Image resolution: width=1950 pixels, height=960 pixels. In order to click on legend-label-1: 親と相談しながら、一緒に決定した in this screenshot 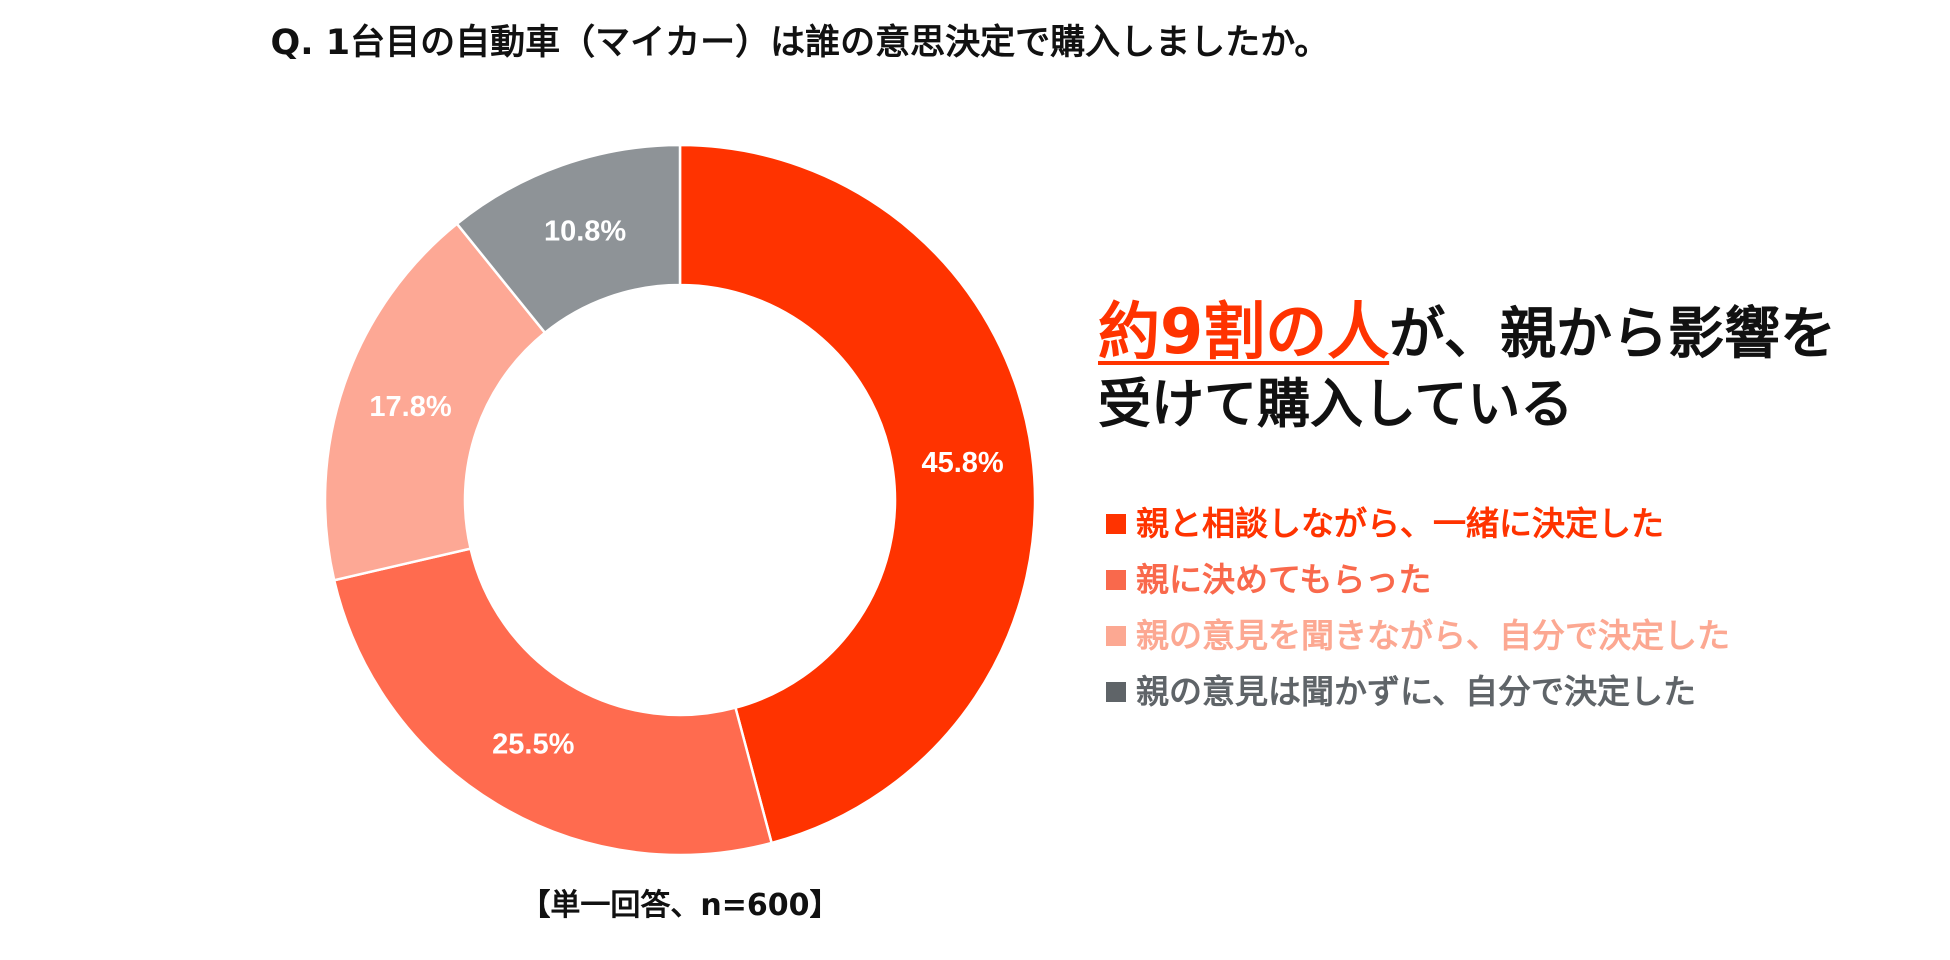, I will do `click(1400, 523)`.